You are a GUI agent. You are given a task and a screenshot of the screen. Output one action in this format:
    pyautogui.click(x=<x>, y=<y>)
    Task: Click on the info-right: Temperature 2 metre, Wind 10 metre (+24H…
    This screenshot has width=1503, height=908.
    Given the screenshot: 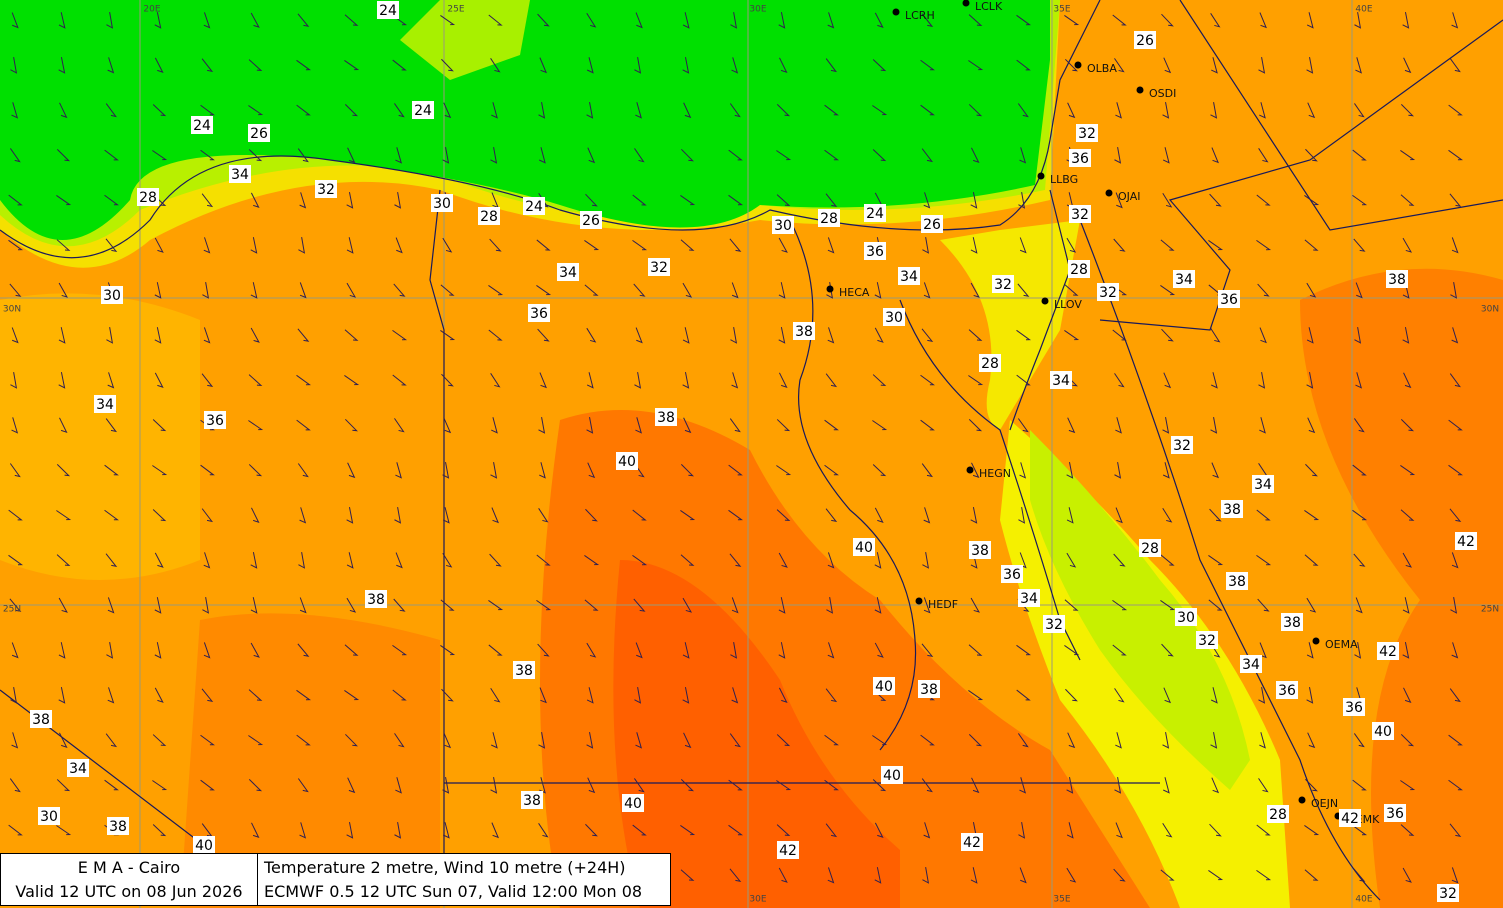 What is the action you would take?
    pyautogui.click(x=464, y=879)
    